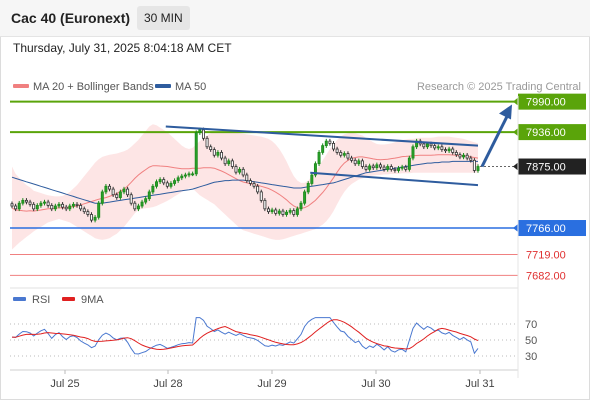 This screenshot has width=590, height=400. I want to click on x-tick-label-0: Jul 25, so click(64, 384).